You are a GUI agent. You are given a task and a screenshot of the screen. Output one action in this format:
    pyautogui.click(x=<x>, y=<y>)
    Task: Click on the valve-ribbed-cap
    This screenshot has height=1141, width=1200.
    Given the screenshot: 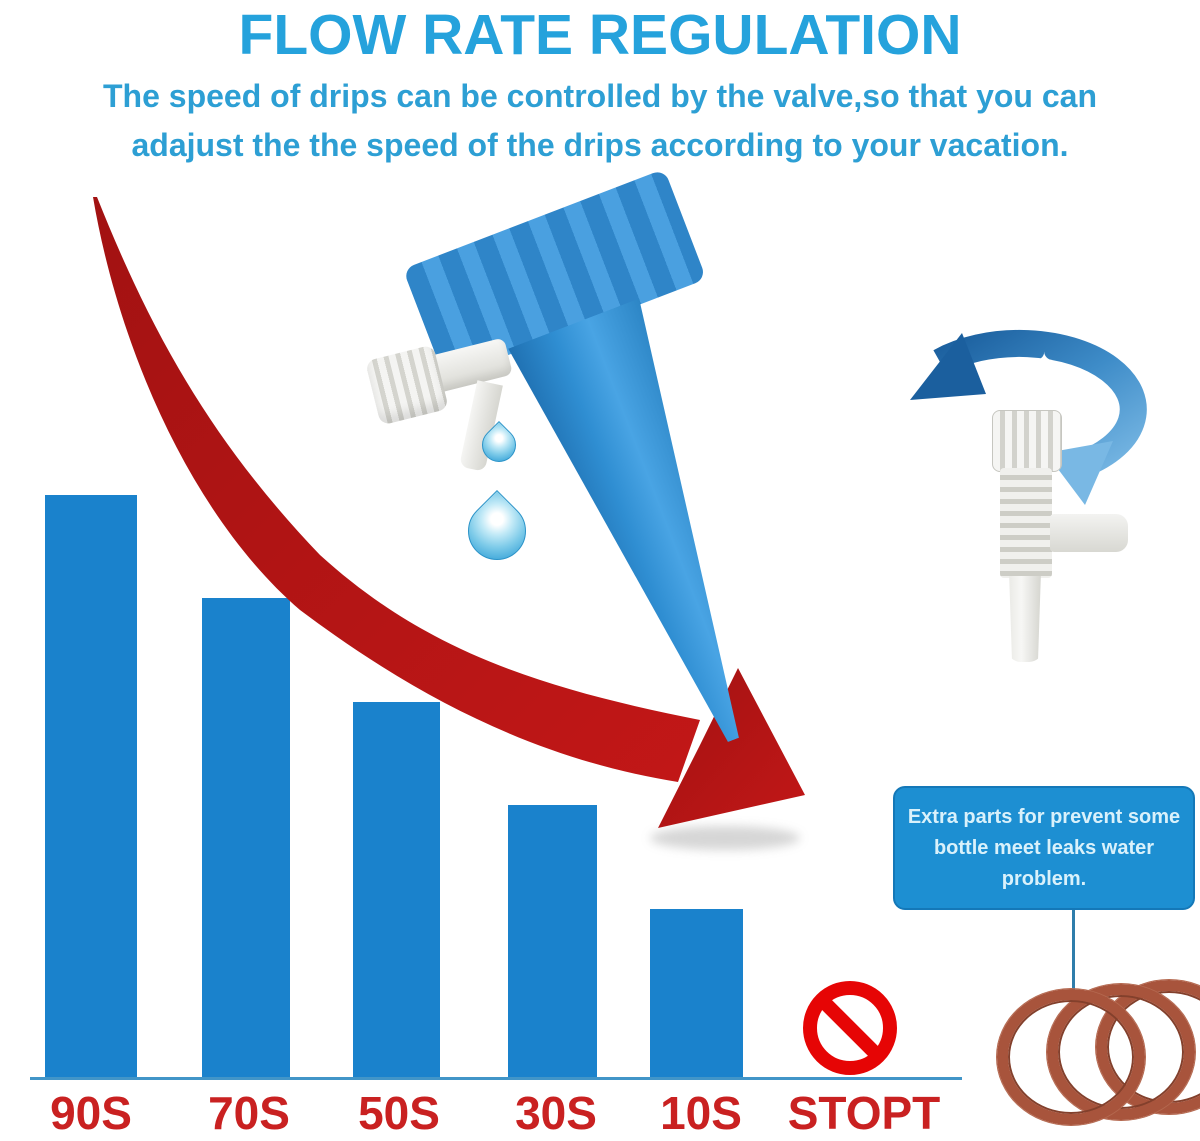 What is the action you would take?
    pyautogui.click(x=1027, y=441)
    